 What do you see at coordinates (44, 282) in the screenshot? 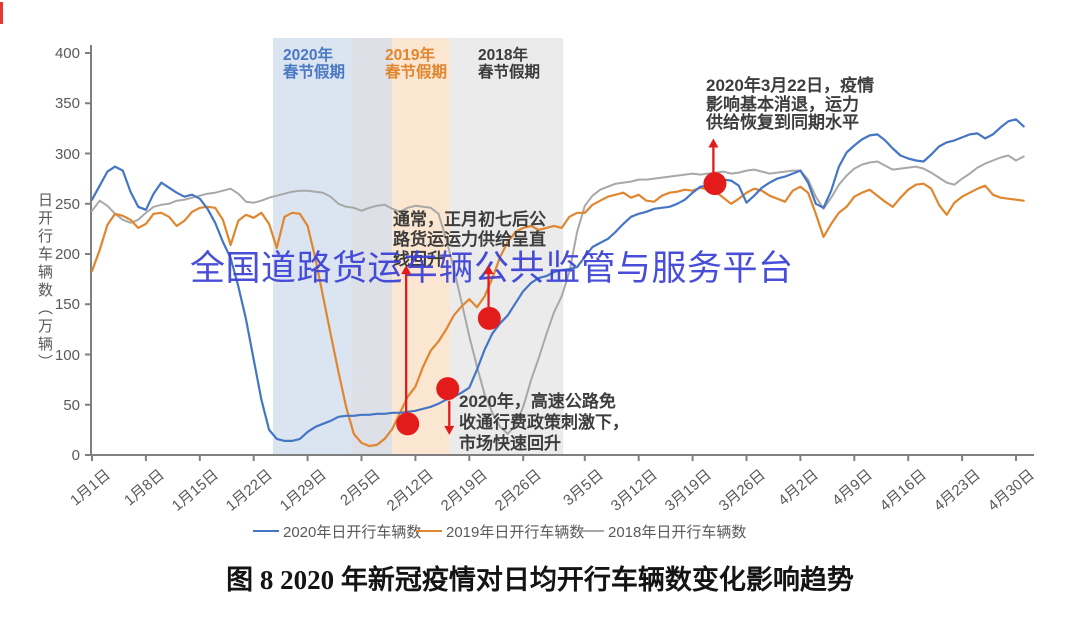
I see `y-axis-title: 日开行车辆数（万辆）` at bounding box center [44, 282].